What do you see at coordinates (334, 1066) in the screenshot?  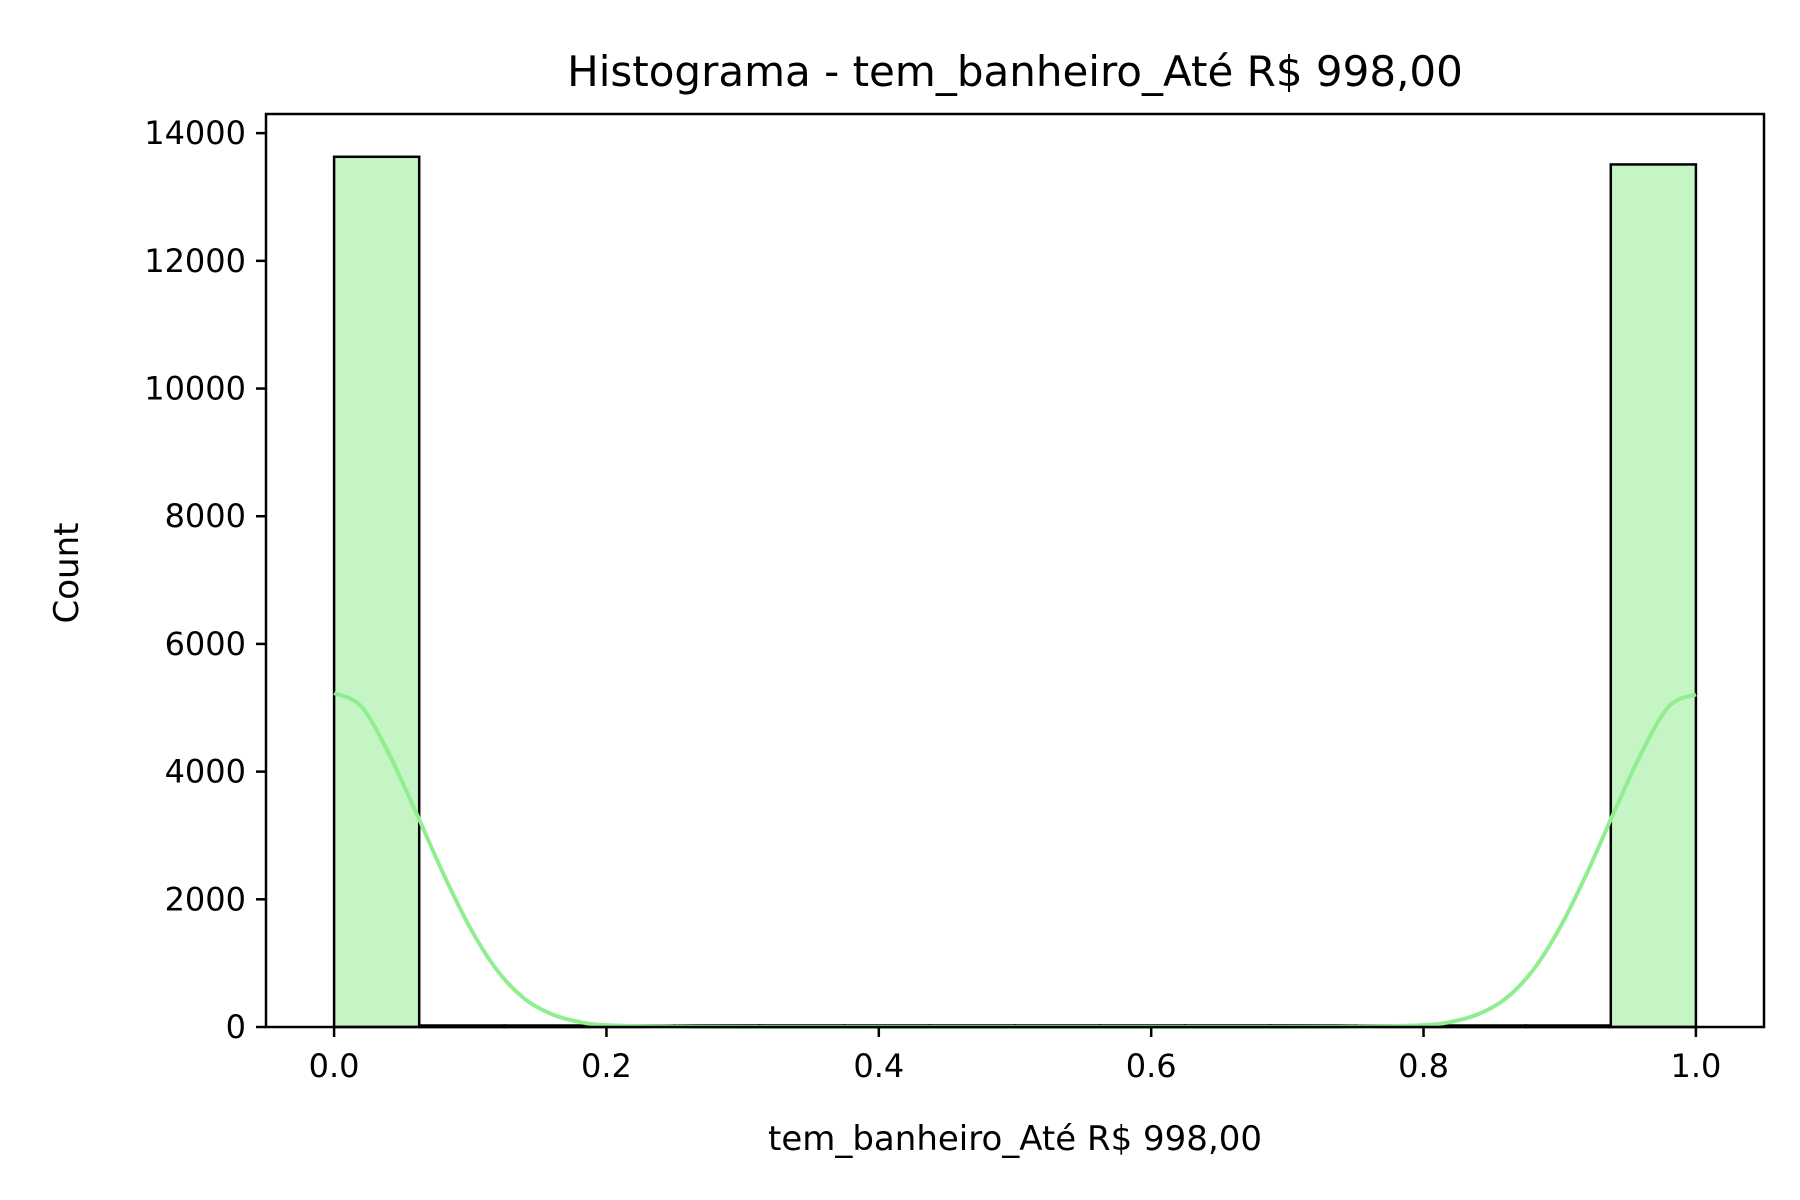 I see `x-tick-label: 0.0` at bounding box center [334, 1066].